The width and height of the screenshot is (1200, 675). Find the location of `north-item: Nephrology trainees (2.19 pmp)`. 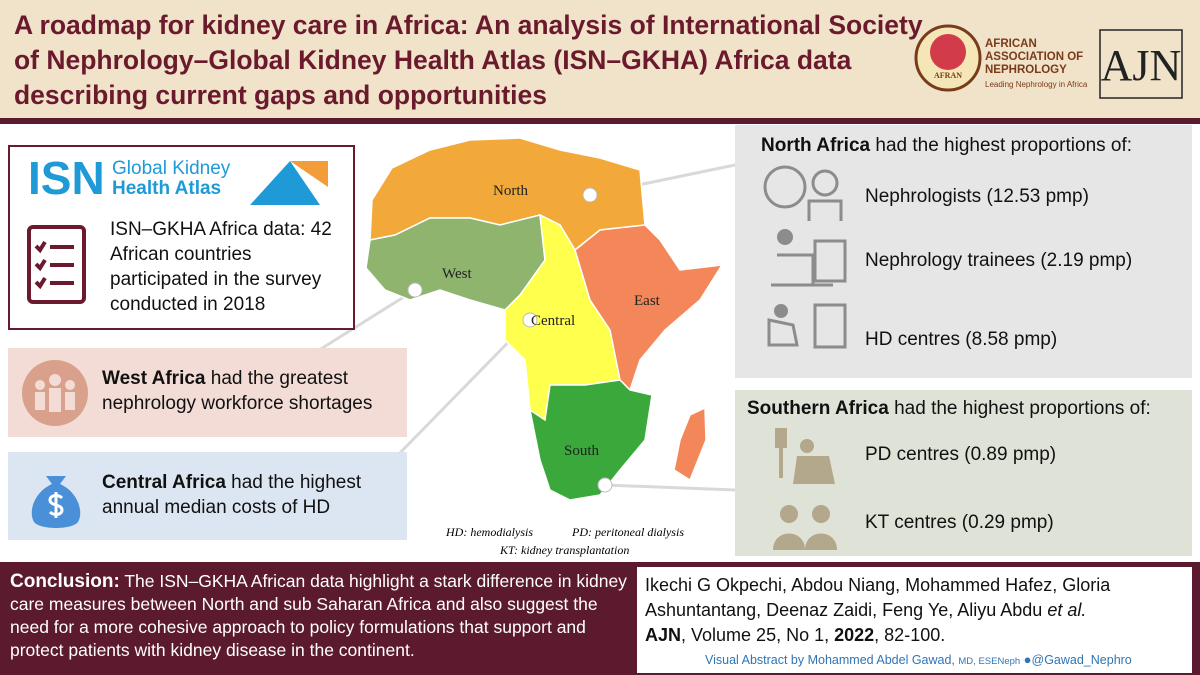

north-item: Nephrology trainees (2.19 pmp) is located at coordinates (999, 260).